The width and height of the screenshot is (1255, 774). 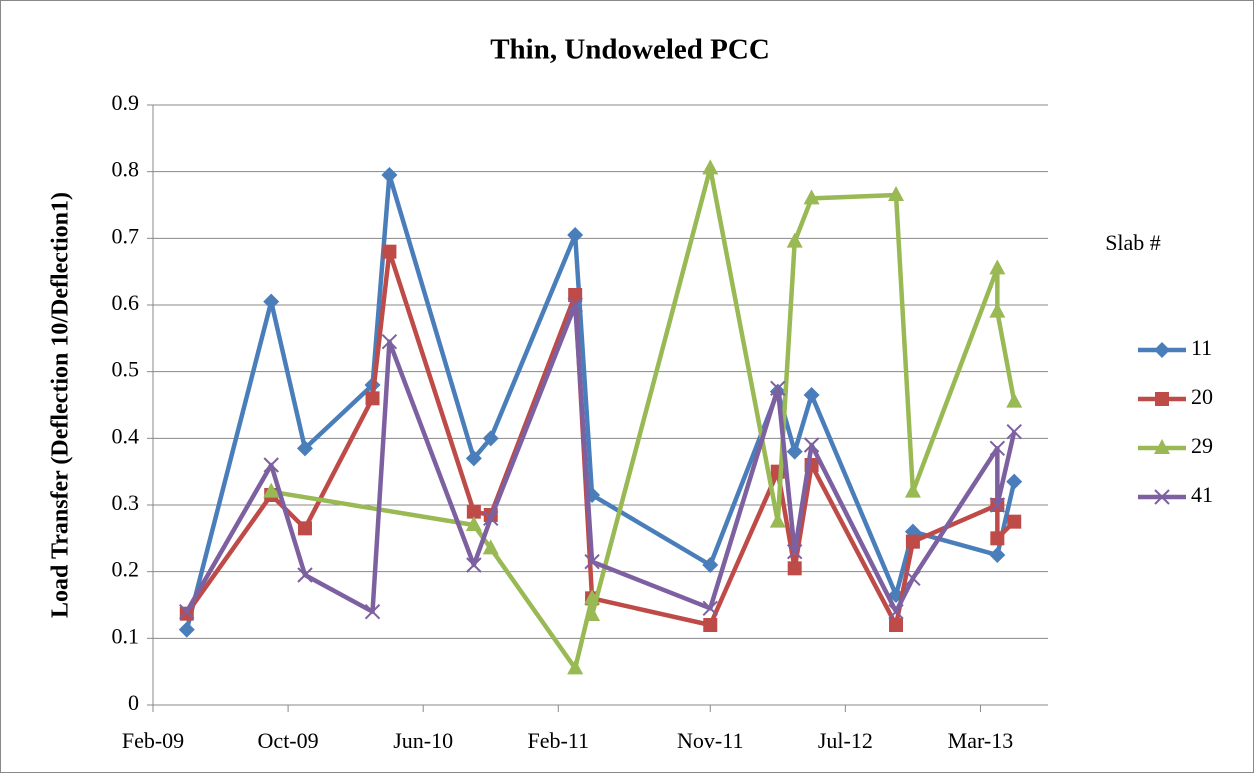 What do you see at coordinates (126, 369) in the screenshot?
I see `y-tick-label: 0.5` at bounding box center [126, 369].